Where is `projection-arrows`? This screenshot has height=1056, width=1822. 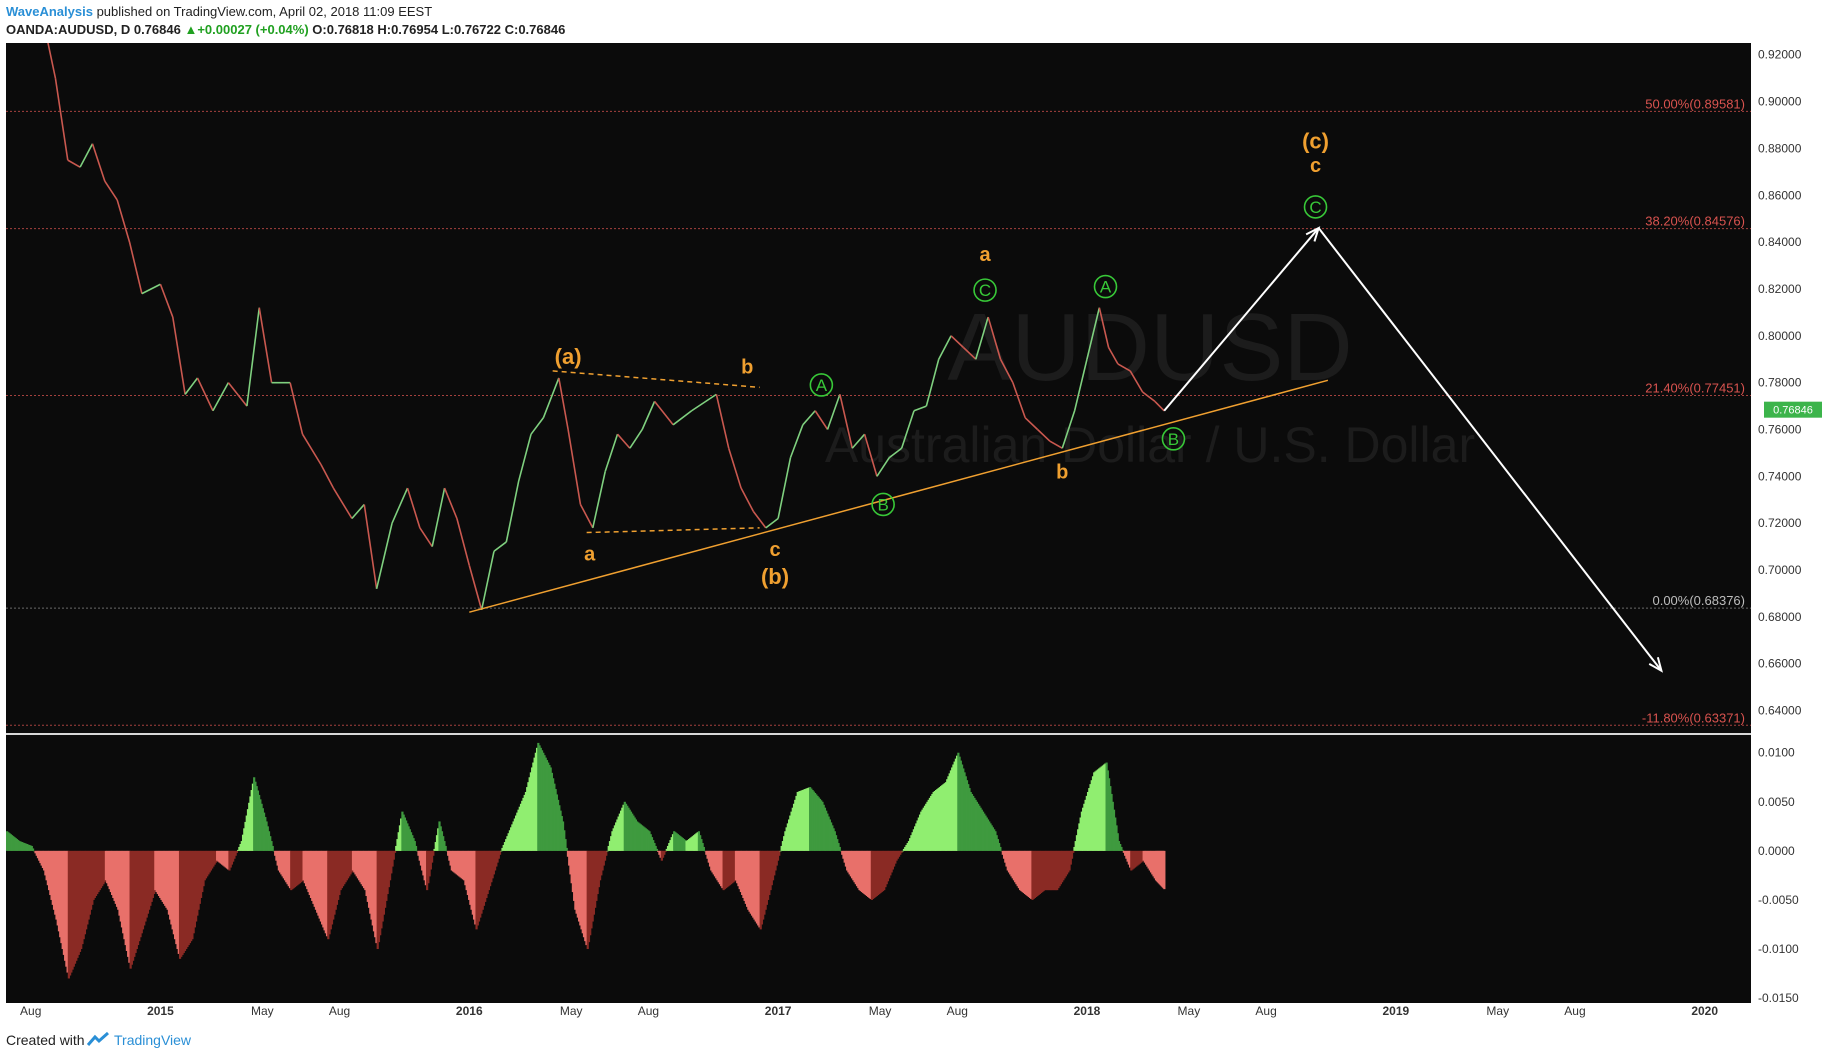
projection-arrows is located at coordinates (1413, 449).